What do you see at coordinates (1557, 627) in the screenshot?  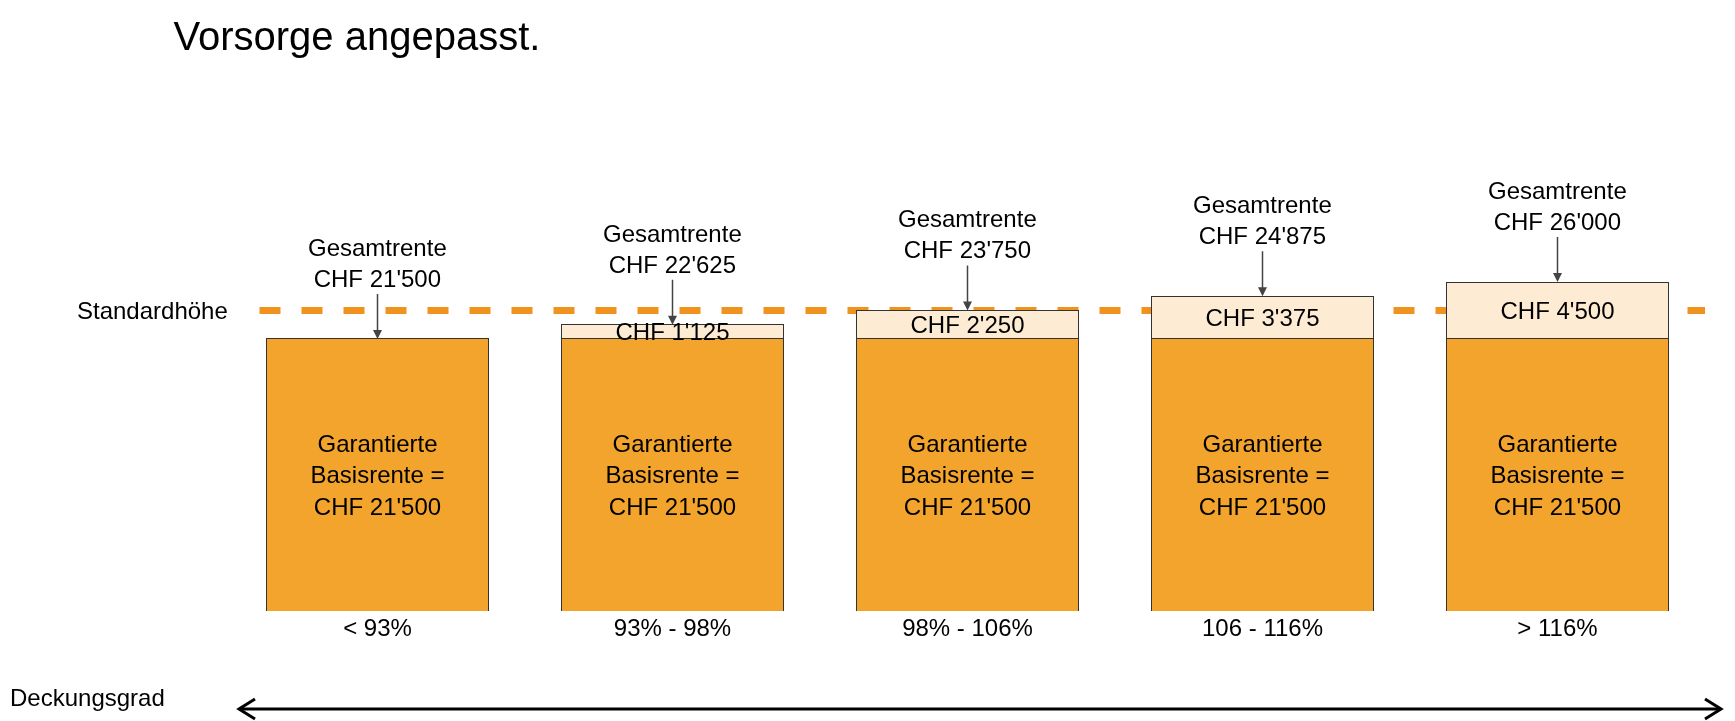 I see `x-tick-label: > 116%` at bounding box center [1557, 627].